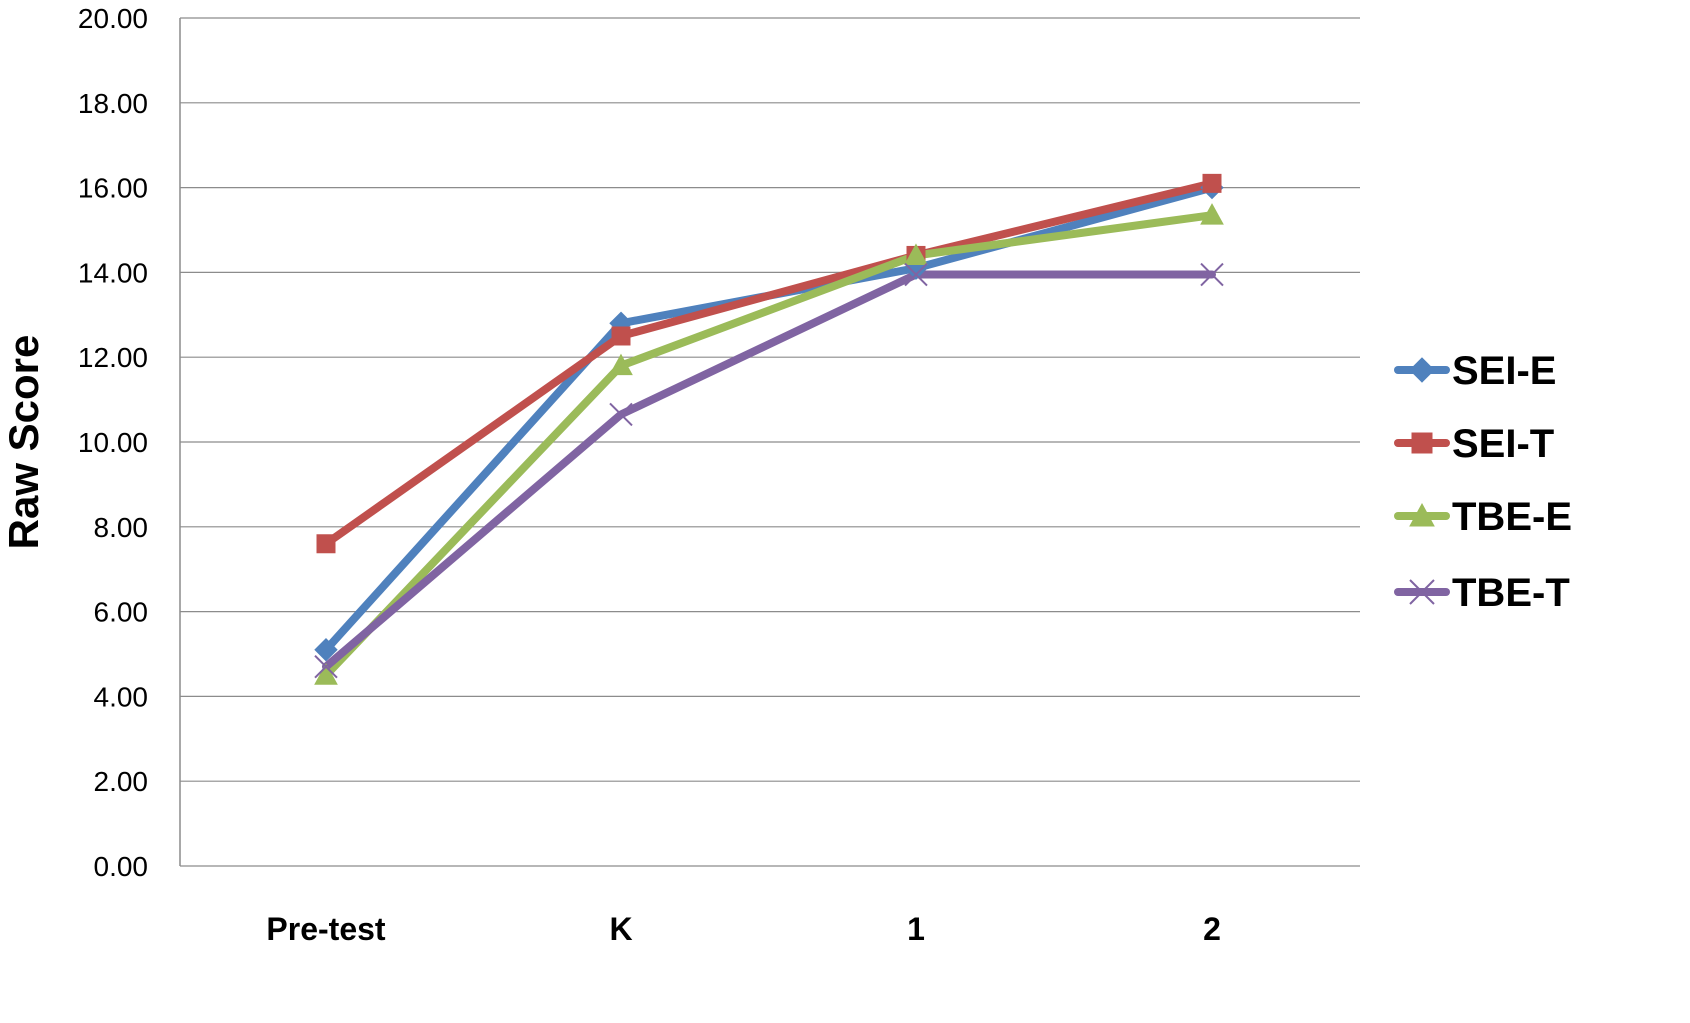  Describe the element at coordinates (113, 18) in the screenshot. I see `y-tick-label: 20.00` at that location.